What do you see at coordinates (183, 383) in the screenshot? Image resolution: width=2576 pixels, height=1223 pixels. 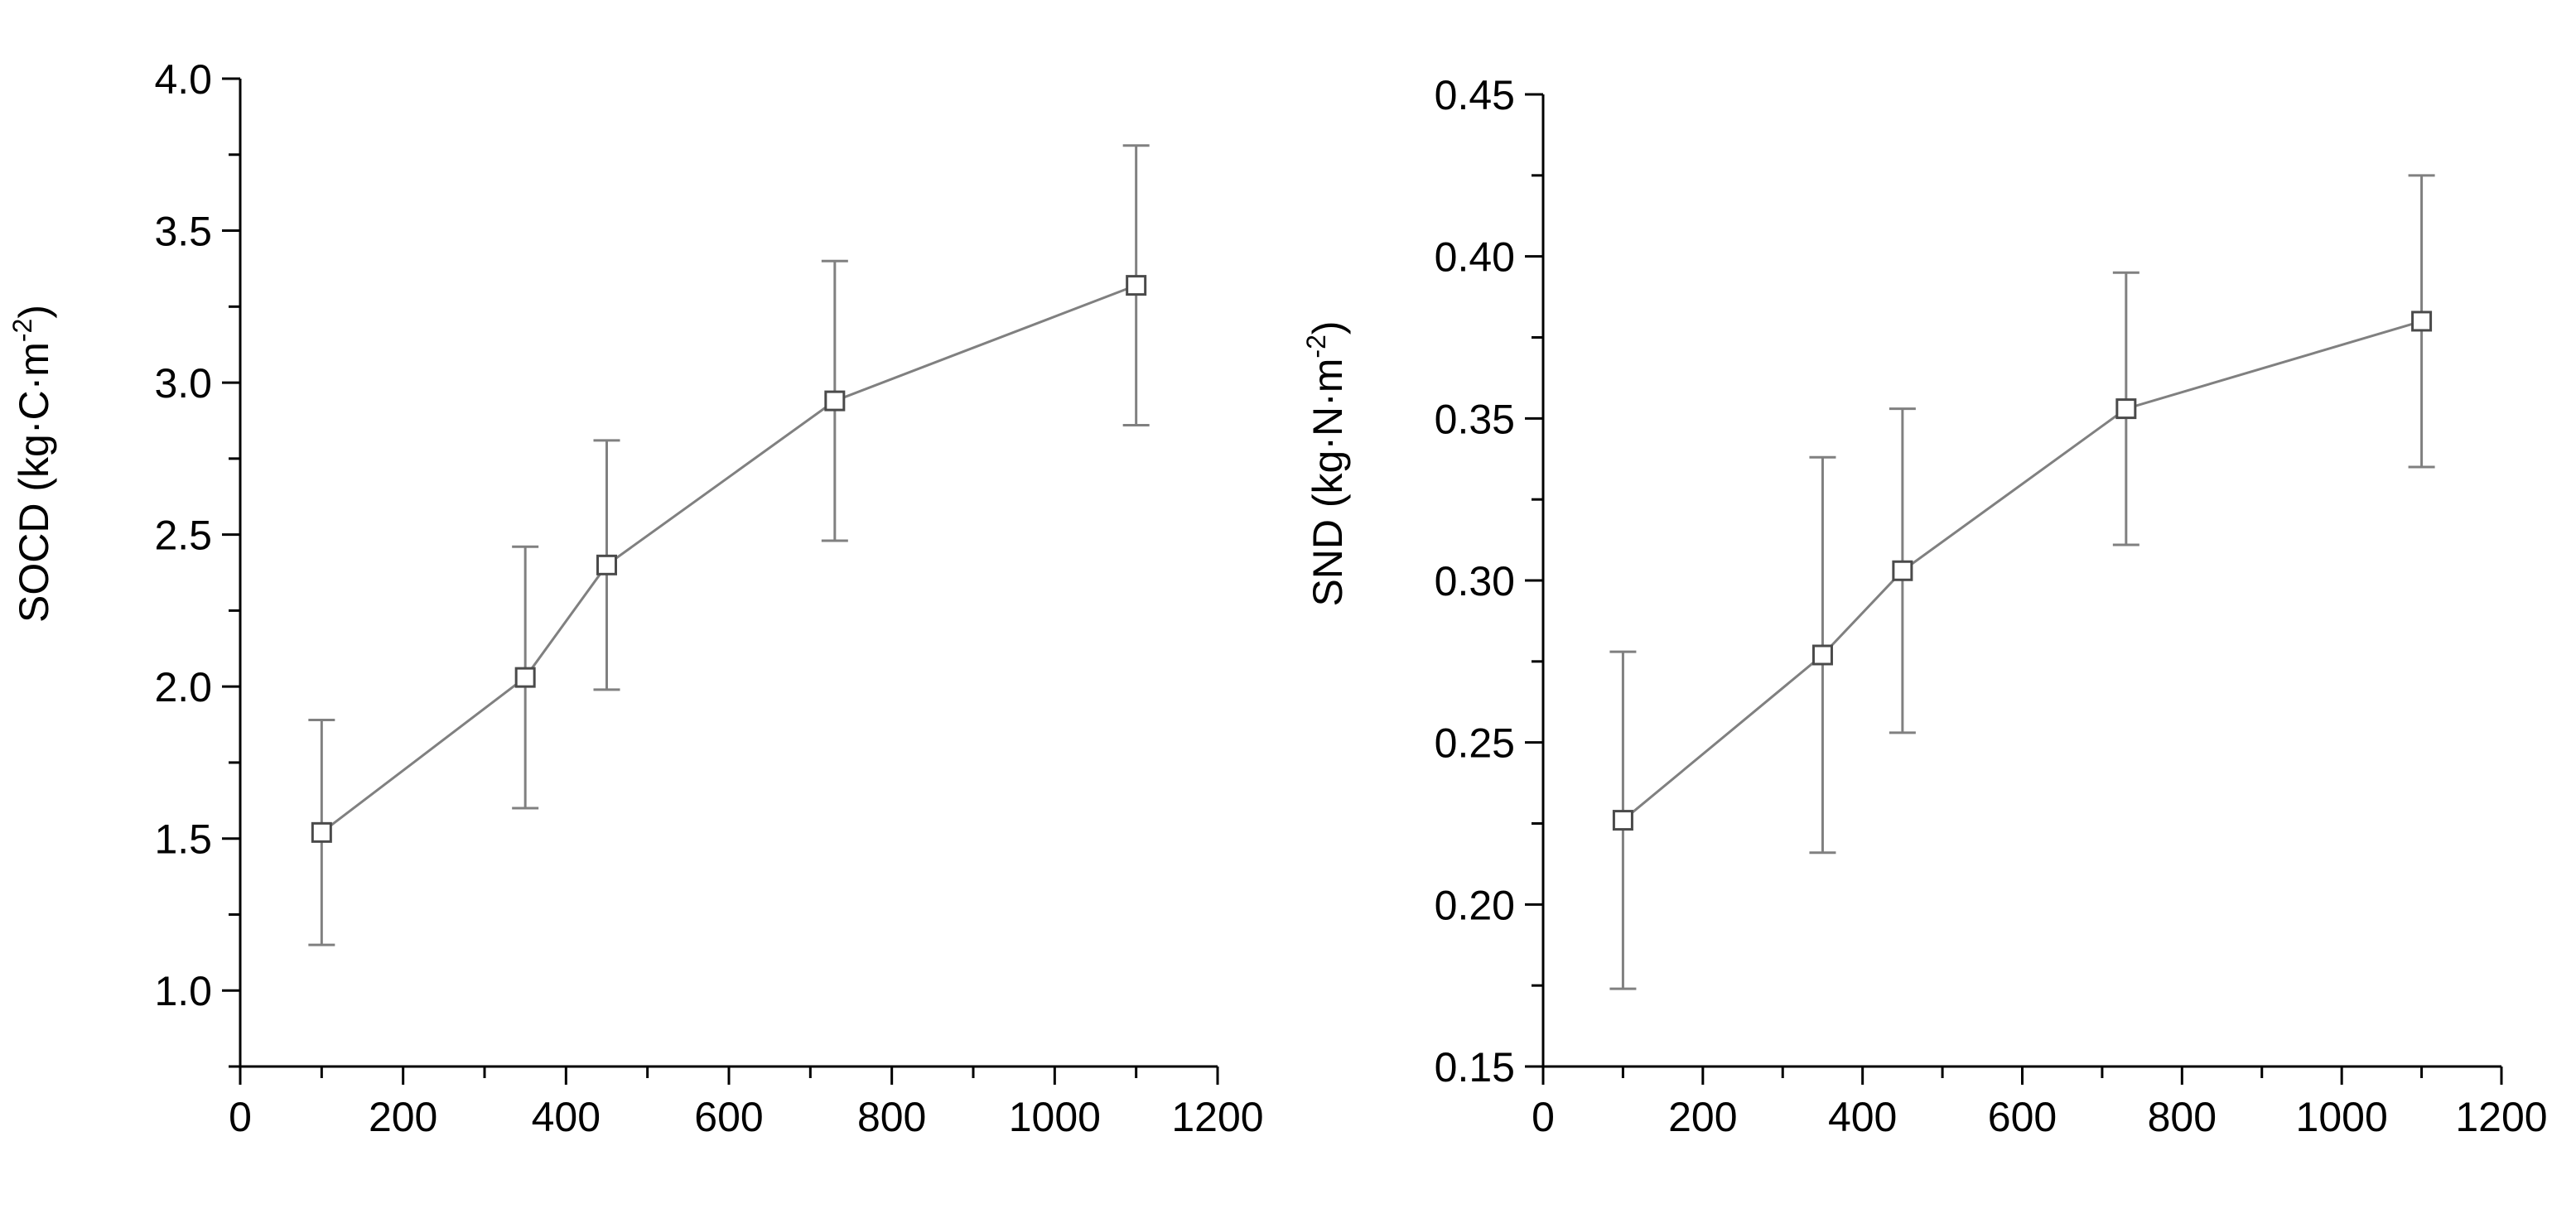 I see `y-tick-label: 3.0` at bounding box center [183, 383].